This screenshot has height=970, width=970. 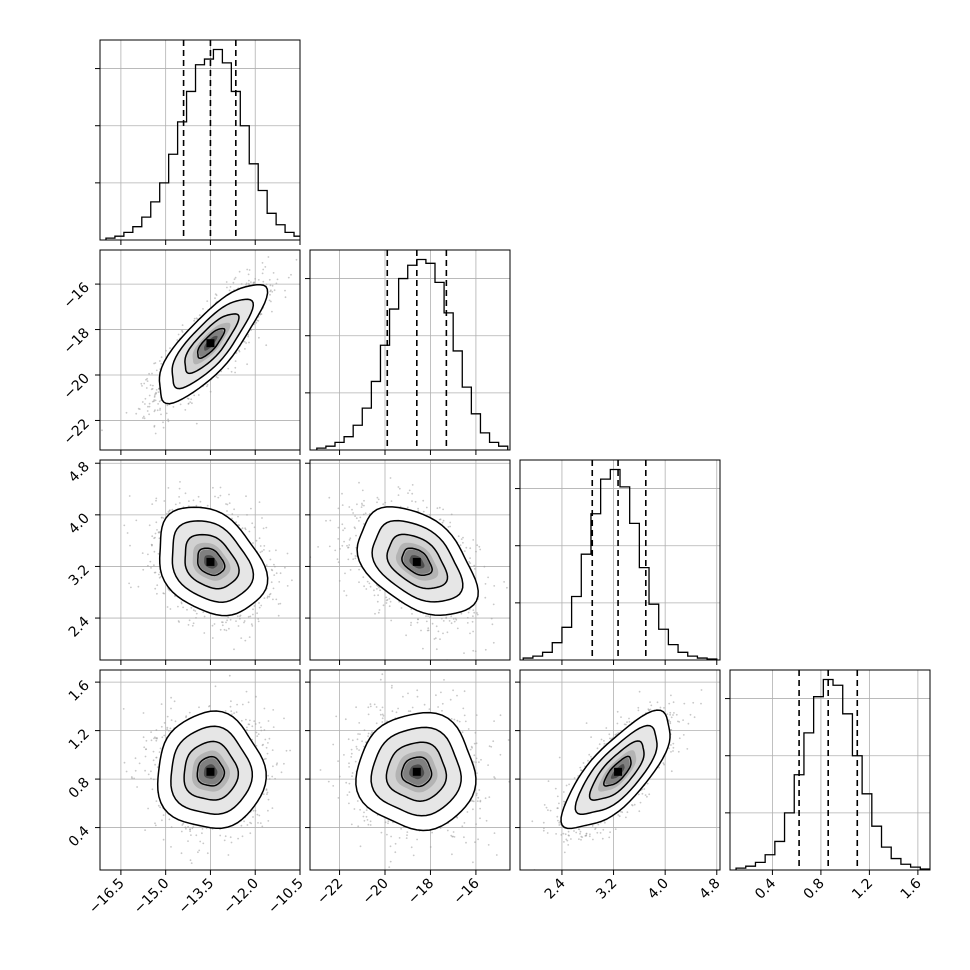 I want to click on contour-line, so click(x=616, y=769).